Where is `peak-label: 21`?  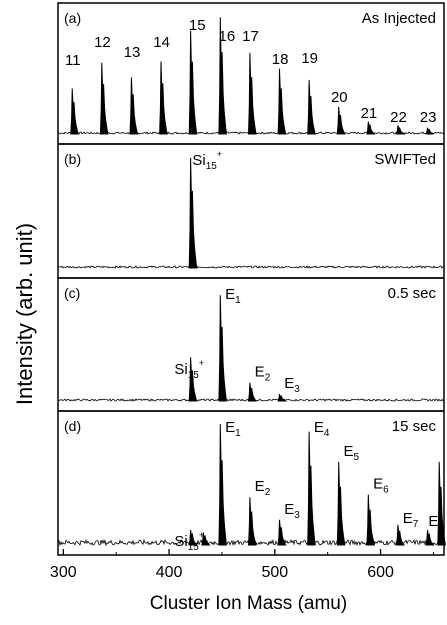 peak-label: 21 is located at coordinates (369, 113).